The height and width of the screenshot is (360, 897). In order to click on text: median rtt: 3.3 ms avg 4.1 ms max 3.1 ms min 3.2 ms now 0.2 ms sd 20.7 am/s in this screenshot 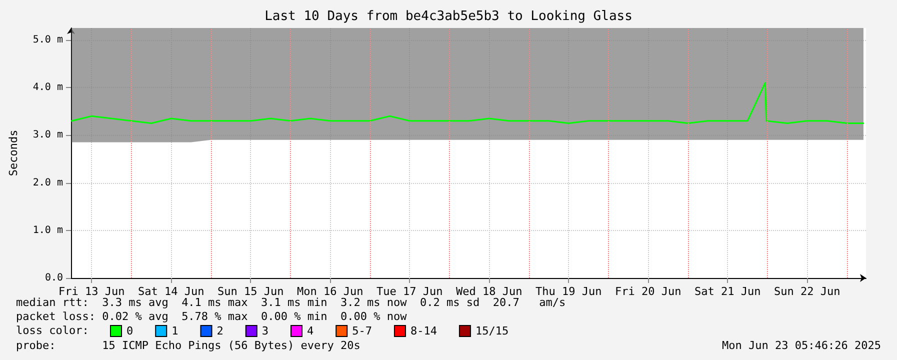, I will do `click(291, 302)`.